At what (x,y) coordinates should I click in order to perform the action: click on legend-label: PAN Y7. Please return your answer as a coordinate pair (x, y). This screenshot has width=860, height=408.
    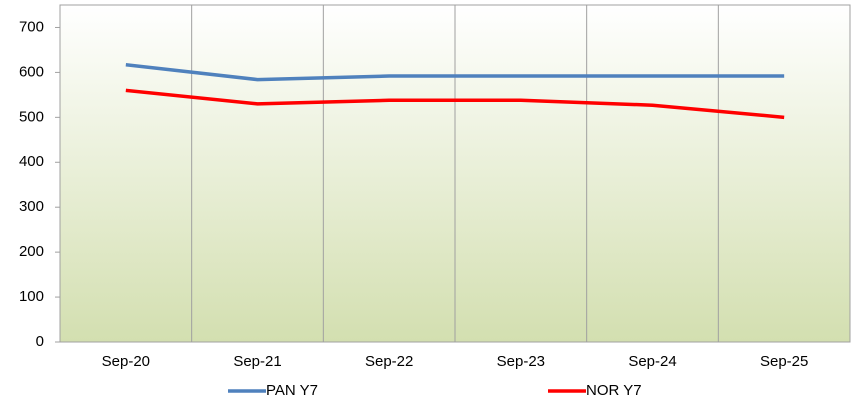
    Looking at the image, I should click on (292, 390).